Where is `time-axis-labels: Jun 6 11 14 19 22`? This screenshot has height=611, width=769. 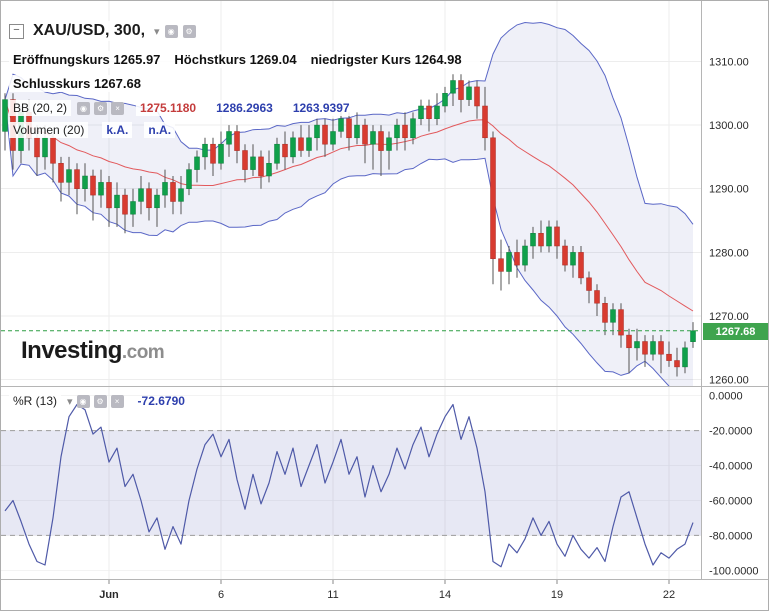
time-axis-labels: Jun 6 11 14 19 22 is located at coordinates (387, 590).